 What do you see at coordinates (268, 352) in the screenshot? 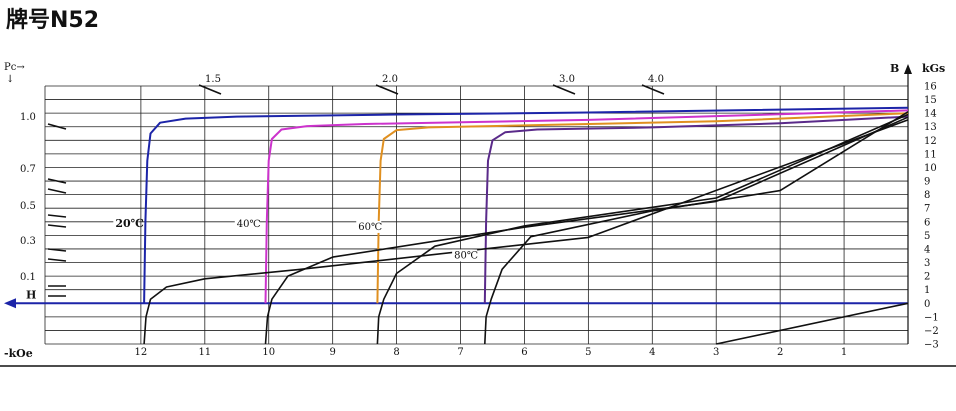
I see `x-tick-label: 10` at bounding box center [268, 352].